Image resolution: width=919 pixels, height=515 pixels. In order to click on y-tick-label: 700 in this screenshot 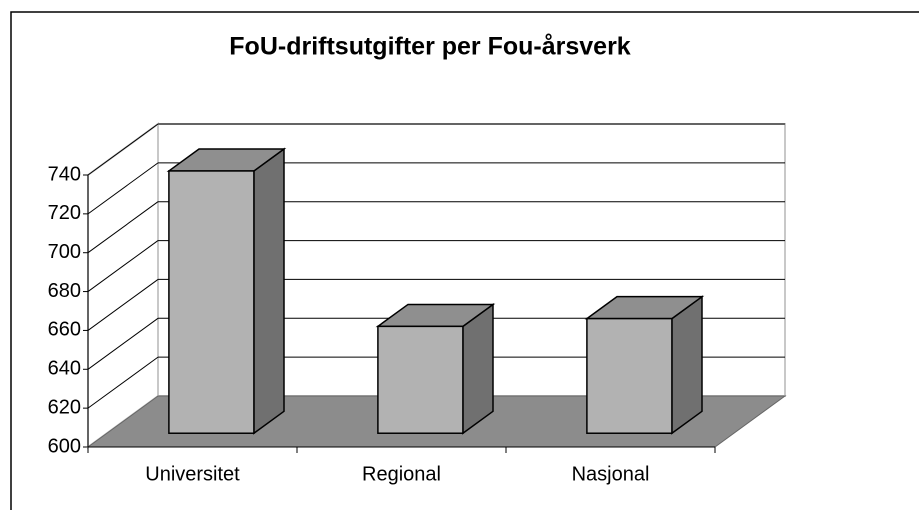, I will do `click(64, 252)`.